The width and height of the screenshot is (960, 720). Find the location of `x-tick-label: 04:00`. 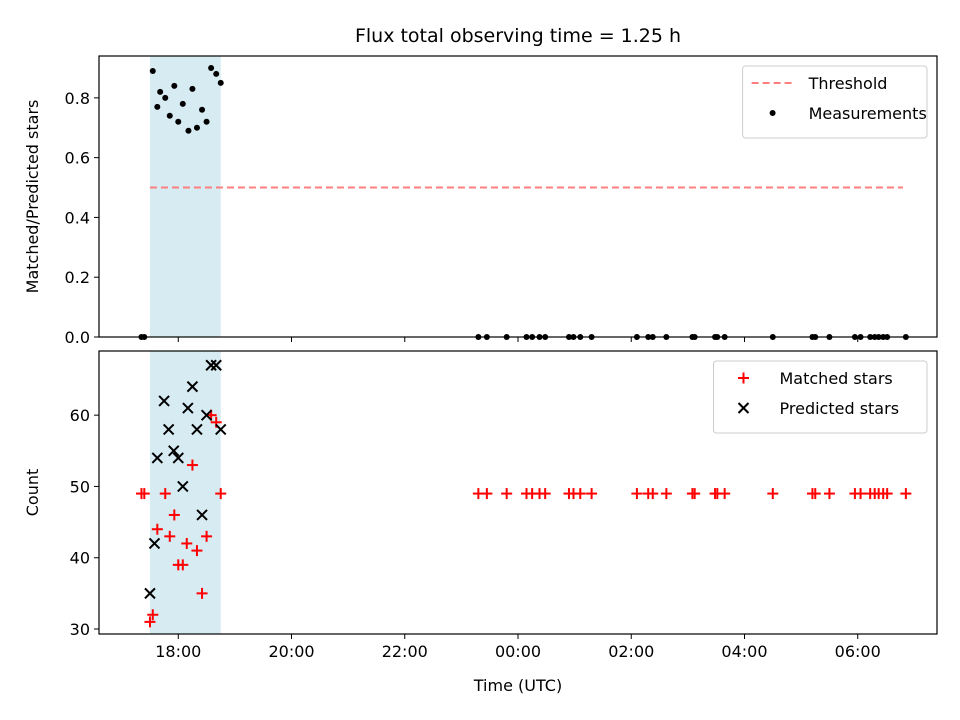

x-tick-label: 04:00 is located at coordinates (744, 651).